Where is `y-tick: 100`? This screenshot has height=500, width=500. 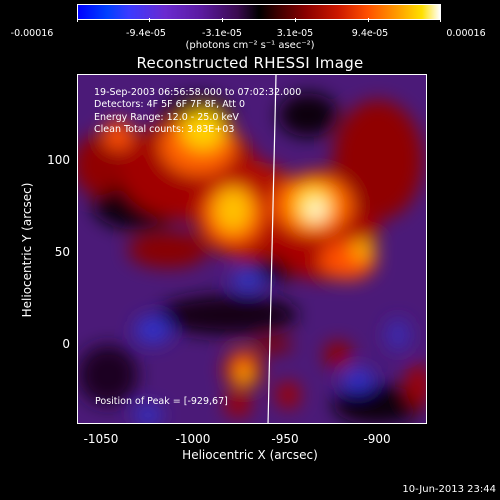
y-tick: 100 is located at coordinates (58, 160).